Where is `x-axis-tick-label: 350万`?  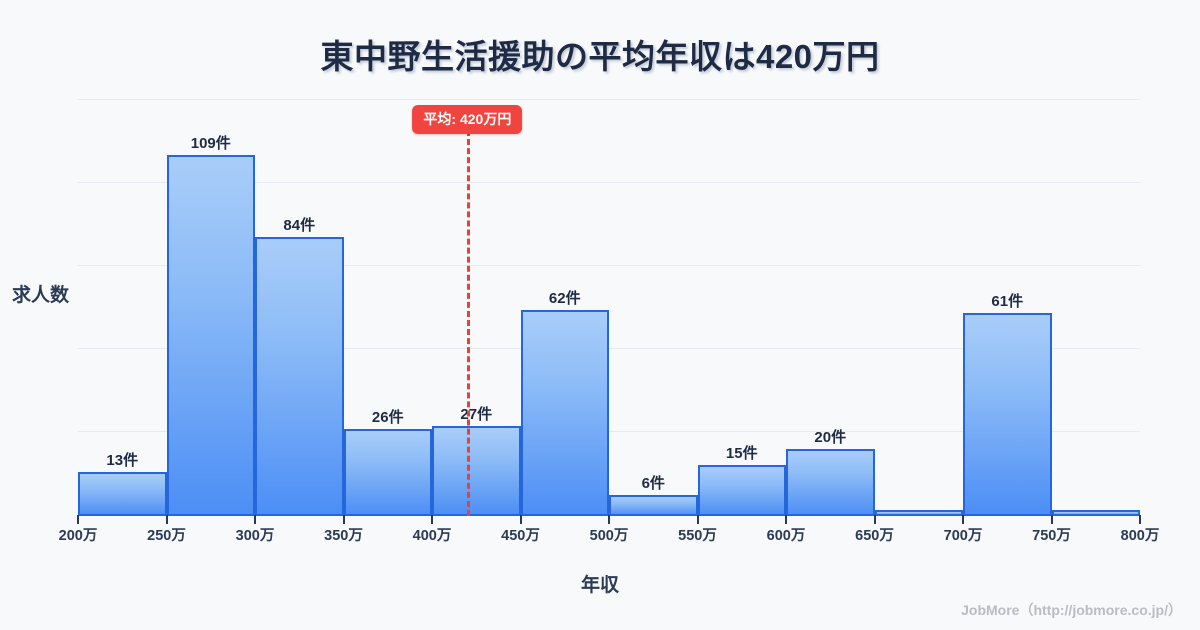
x-axis-tick-label: 350万 is located at coordinates (343, 536).